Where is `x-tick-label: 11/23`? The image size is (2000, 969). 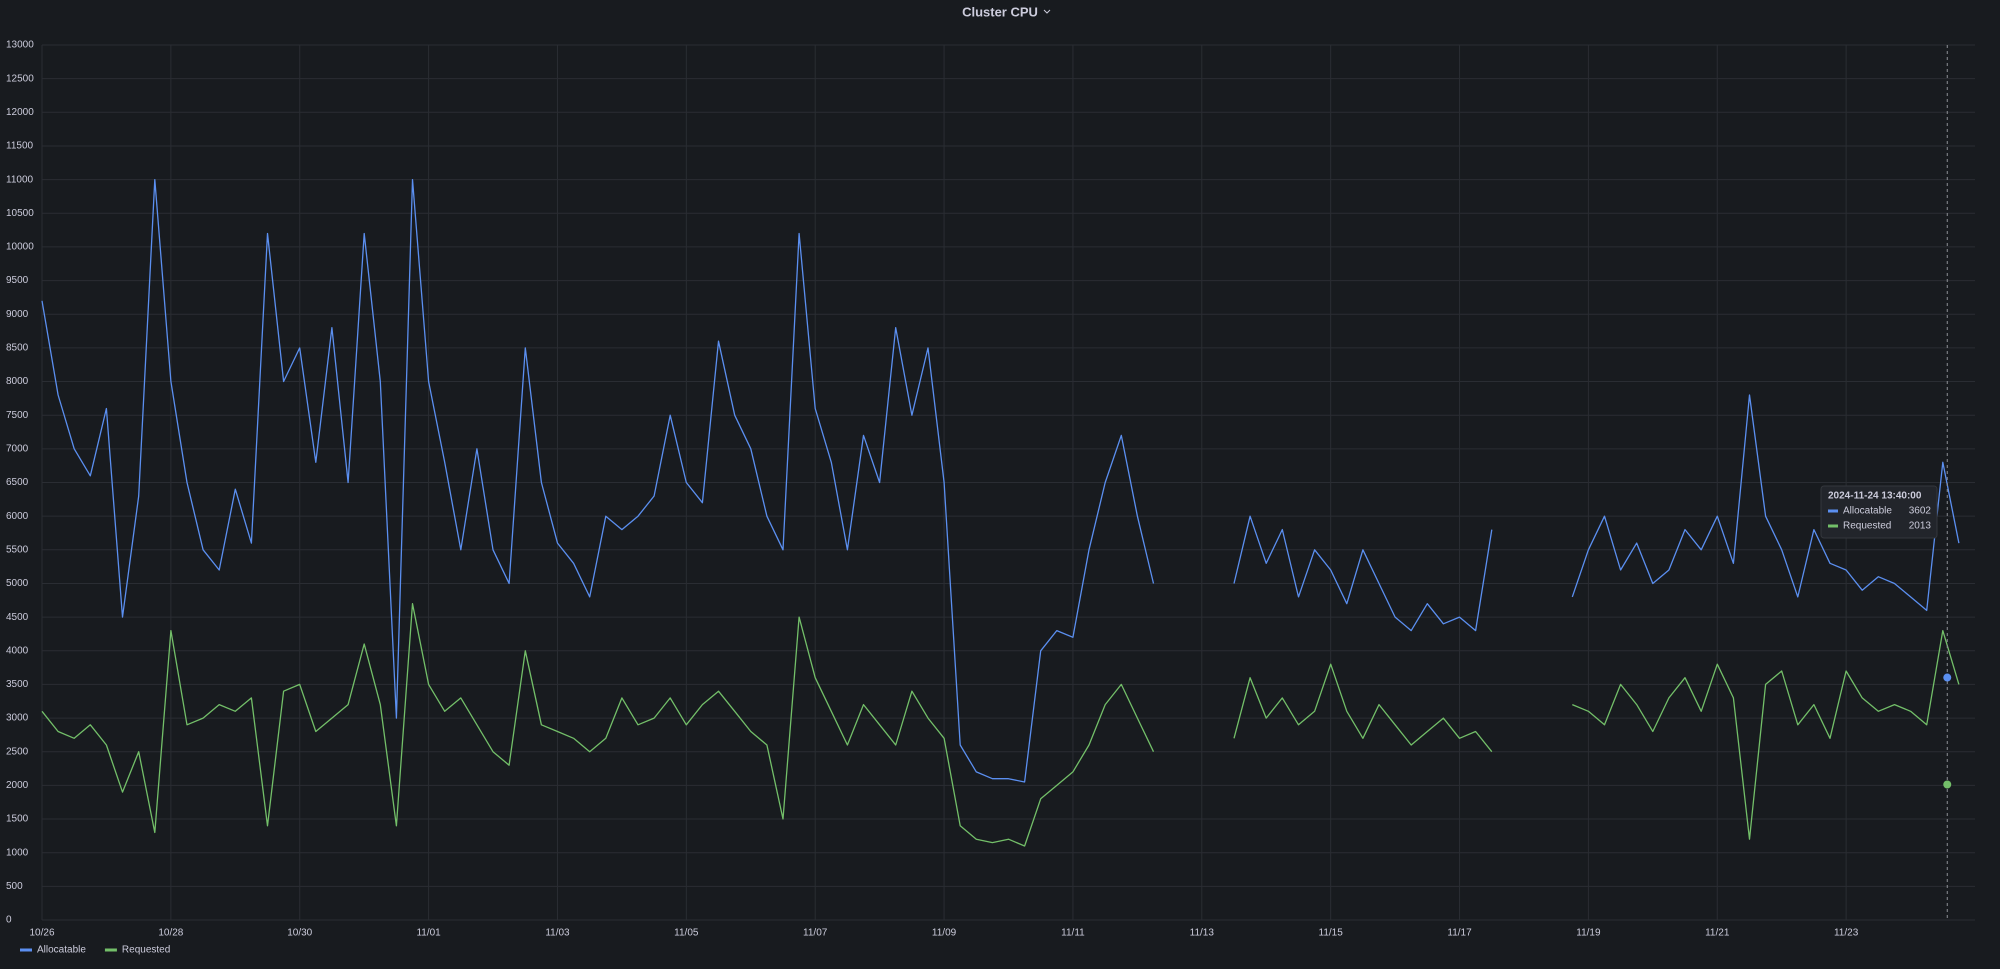
x-tick-label: 11/23 is located at coordinates (1846, 933).